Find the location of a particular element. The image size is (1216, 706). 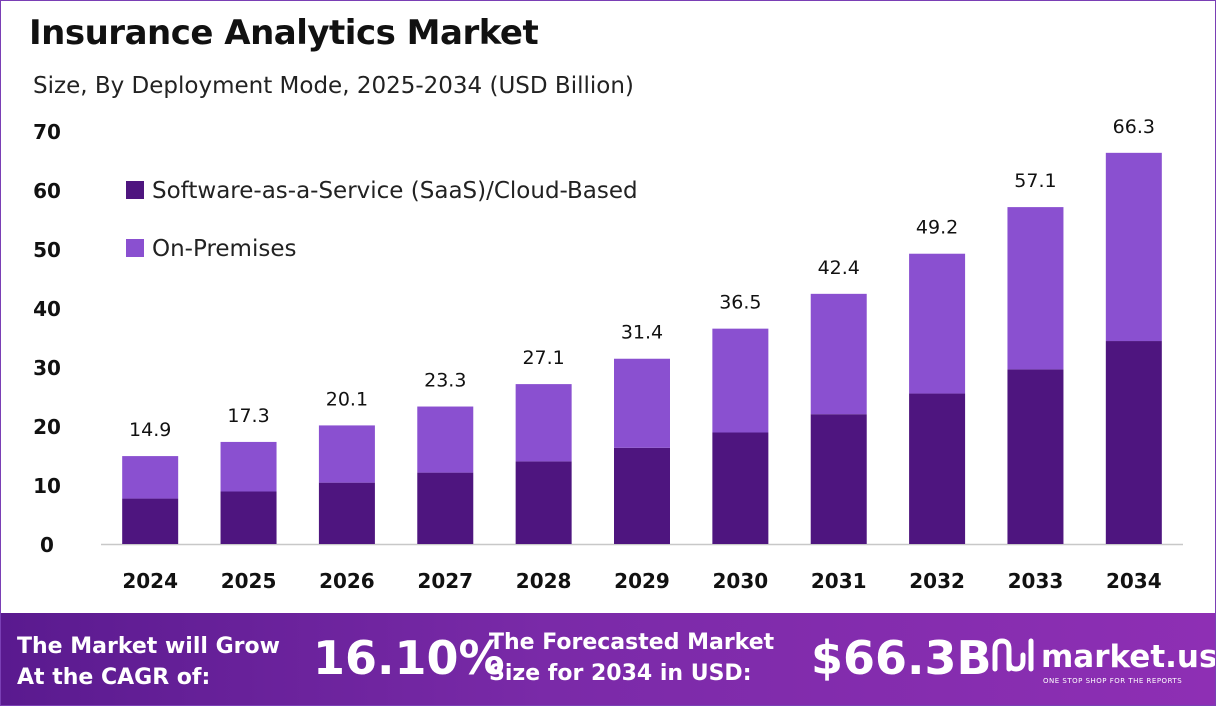

legend-swatch-saas is located at coordinates (135, 190).